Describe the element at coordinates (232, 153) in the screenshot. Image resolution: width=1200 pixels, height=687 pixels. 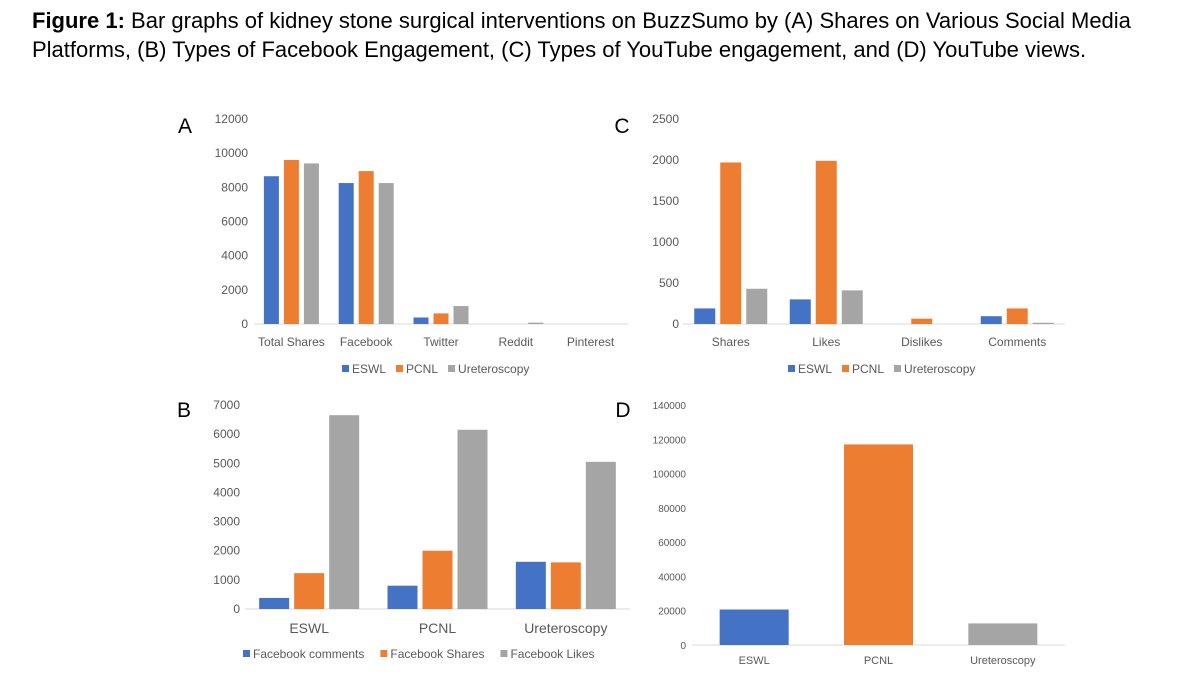
I see `y-tick-label: 10000` at that location.